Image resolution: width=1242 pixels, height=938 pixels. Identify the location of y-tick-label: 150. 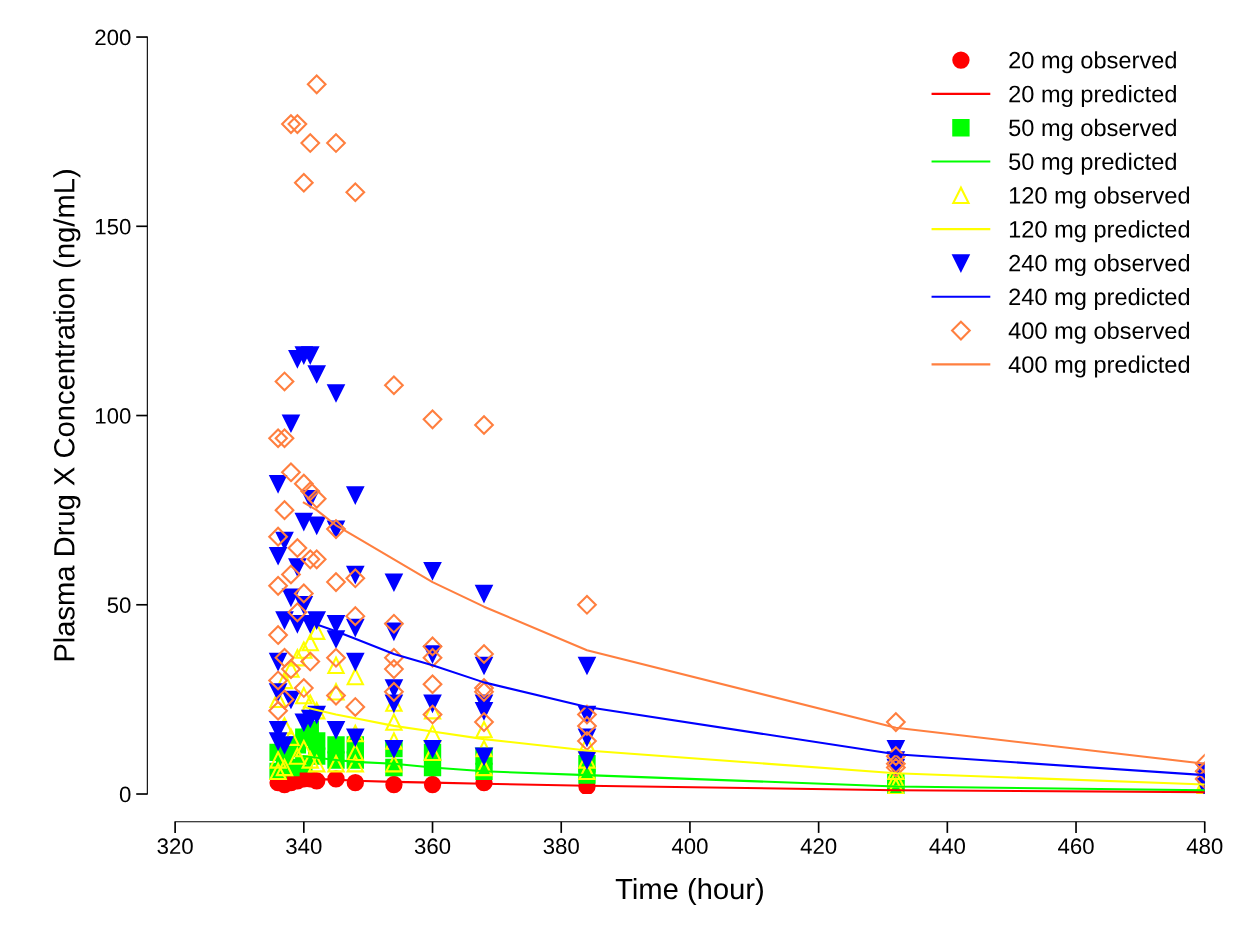
(113, 226).